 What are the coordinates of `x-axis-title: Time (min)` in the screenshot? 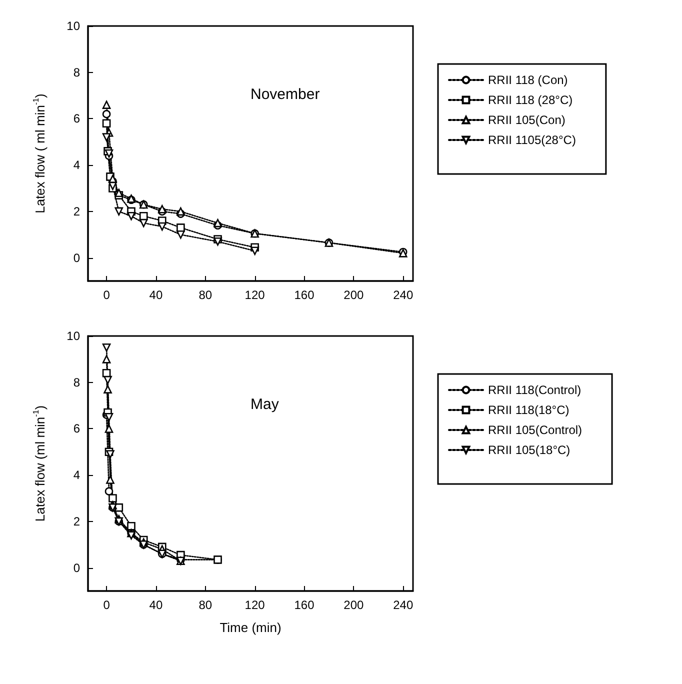 It's located at (251, 627).